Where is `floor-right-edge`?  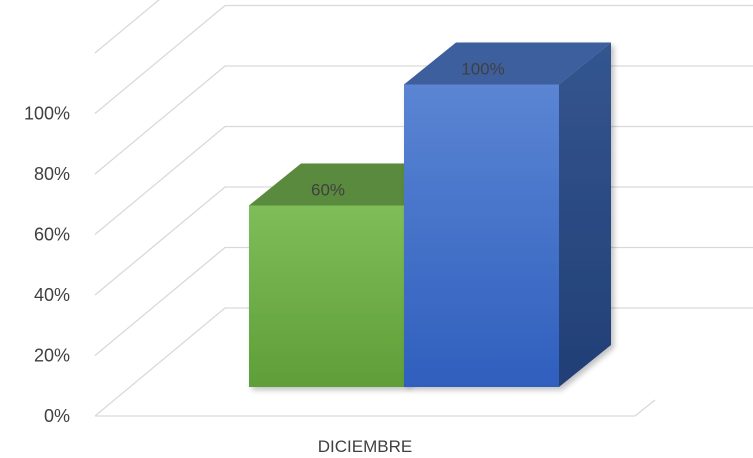
floor-right-edge is located at coordinates (645, 408).